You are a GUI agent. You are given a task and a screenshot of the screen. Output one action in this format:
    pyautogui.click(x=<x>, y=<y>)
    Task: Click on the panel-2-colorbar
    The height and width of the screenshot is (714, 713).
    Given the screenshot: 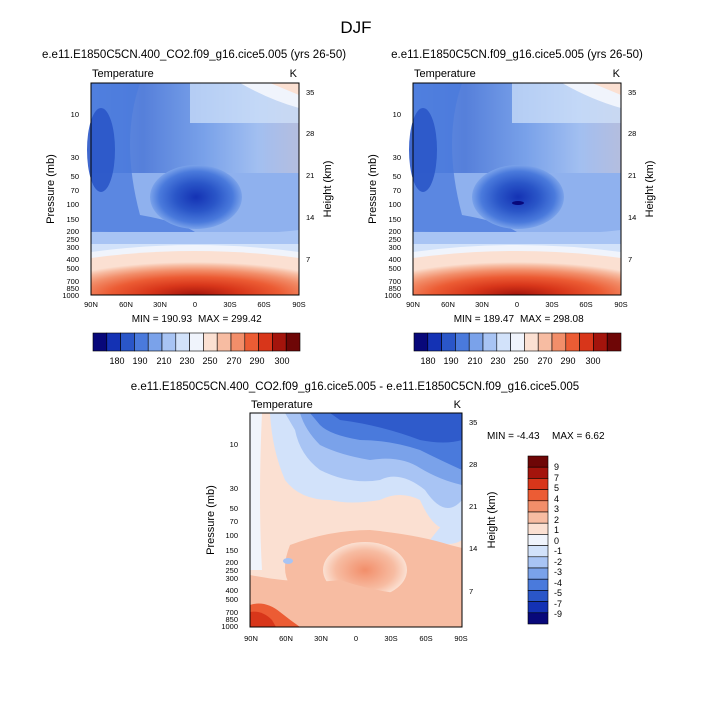 What is the action you would take?
    pyautogui.click(x=517, y=342)
    